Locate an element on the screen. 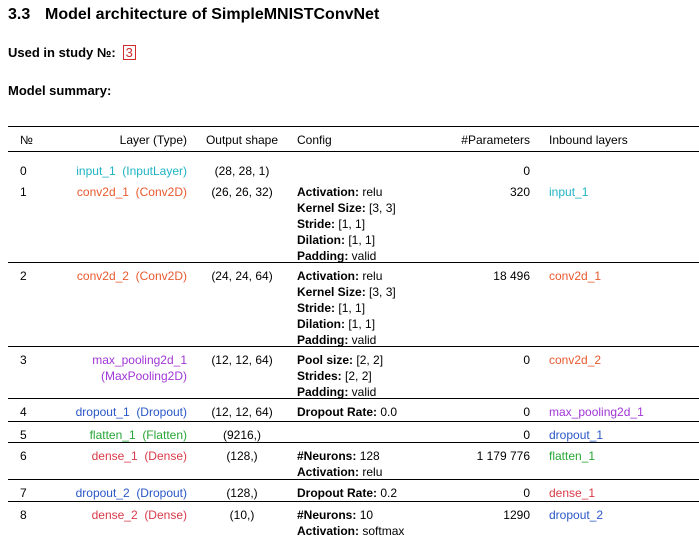  study-label: Used in study №: is located at coordinates (62, 52).